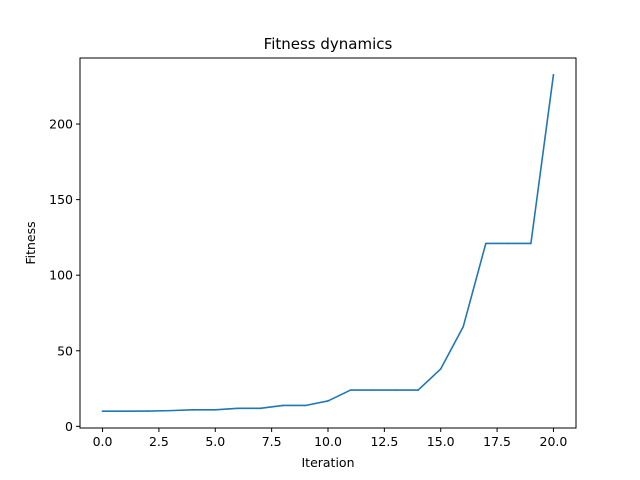 Image resolution: width=640 pixels, height=480 pixels. Describe the element at coordinates (328, 44) in the screenshot. I see `chart-title: Fitness dynamics` at that location.